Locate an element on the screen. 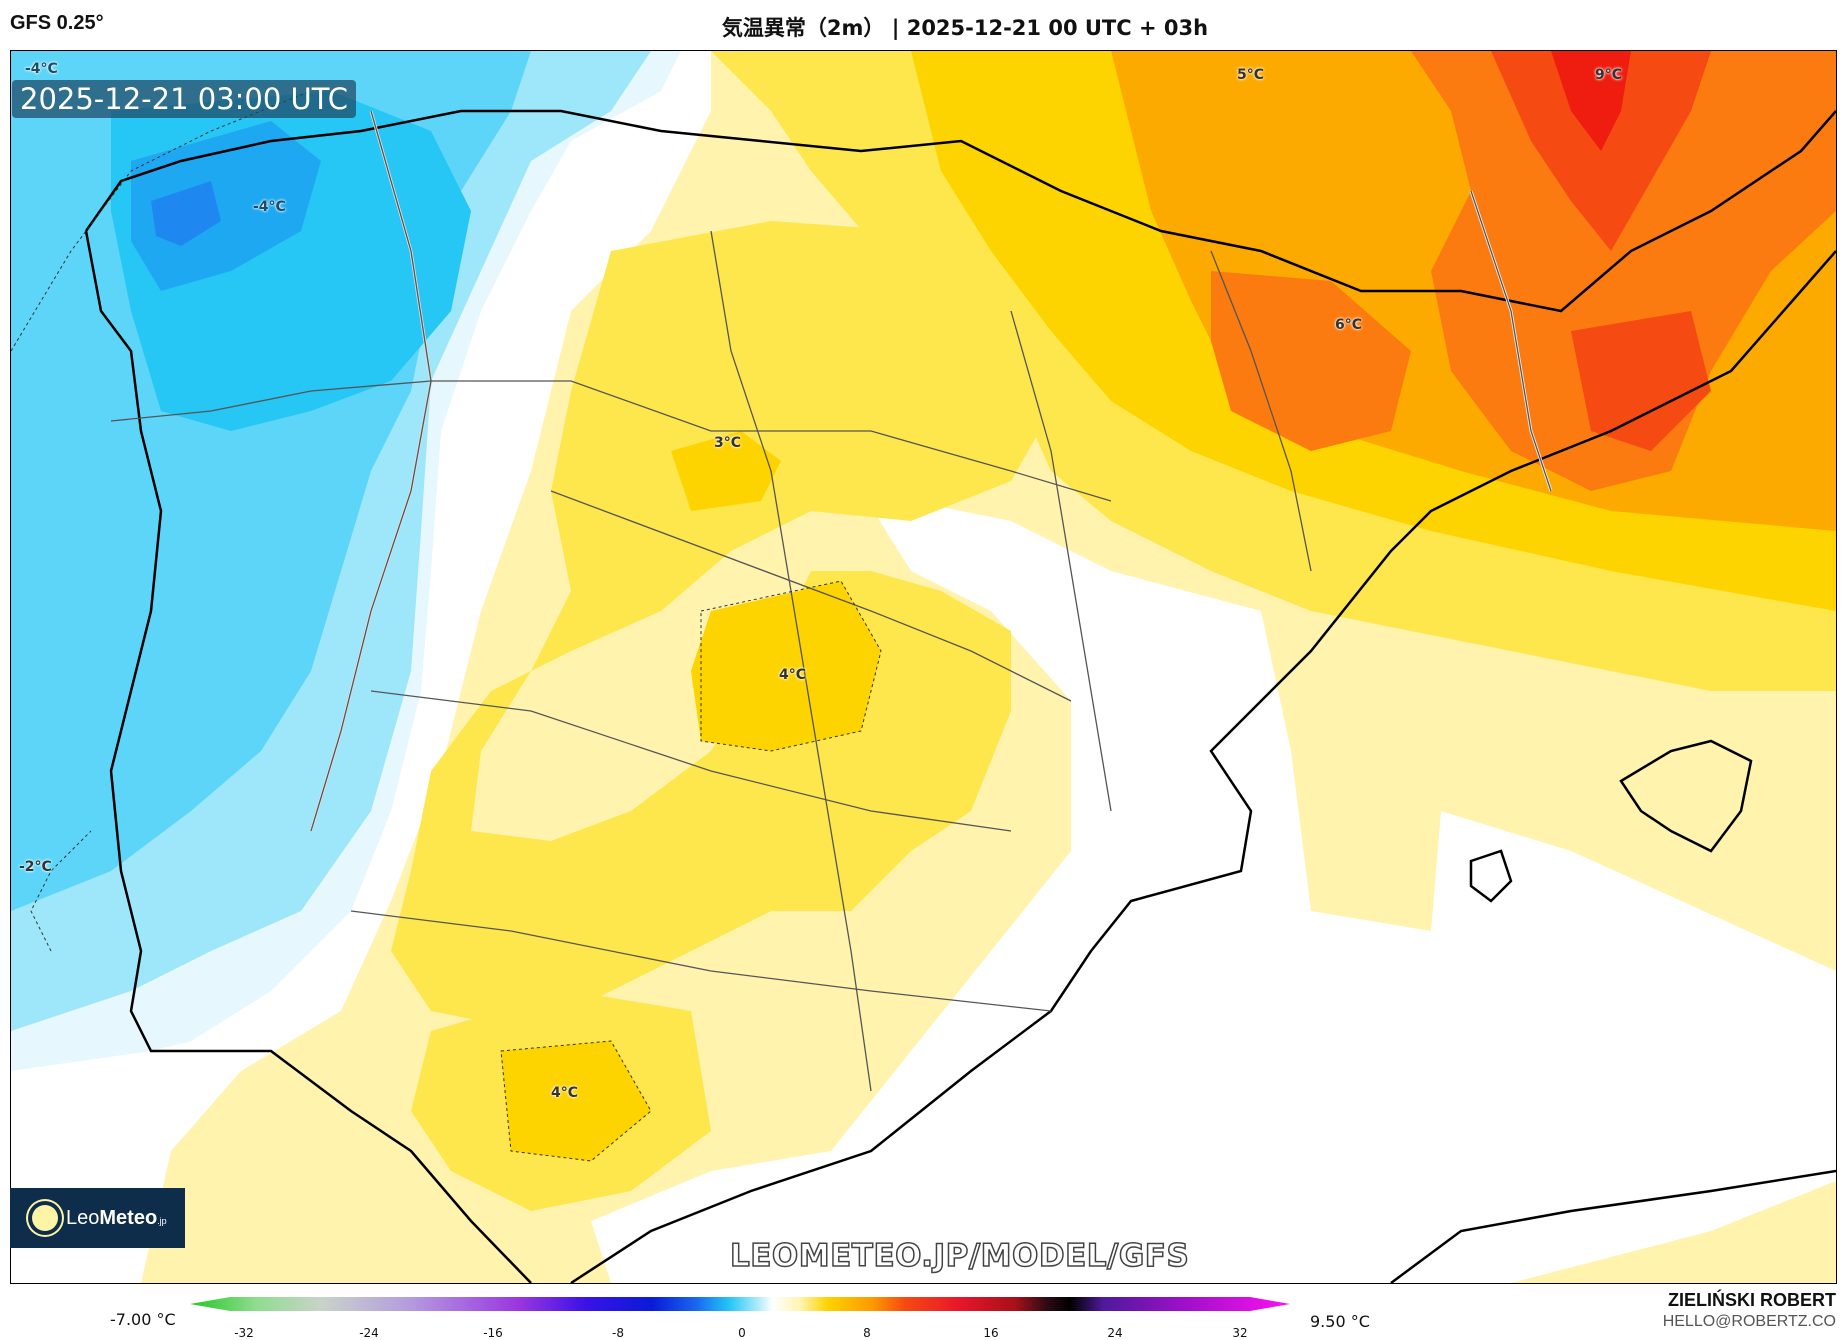 Image resolution: width=1846 pixels, height=1340 pixels. colorbar-min-label: -7.00 °C is located at coordinates (143, 1319).